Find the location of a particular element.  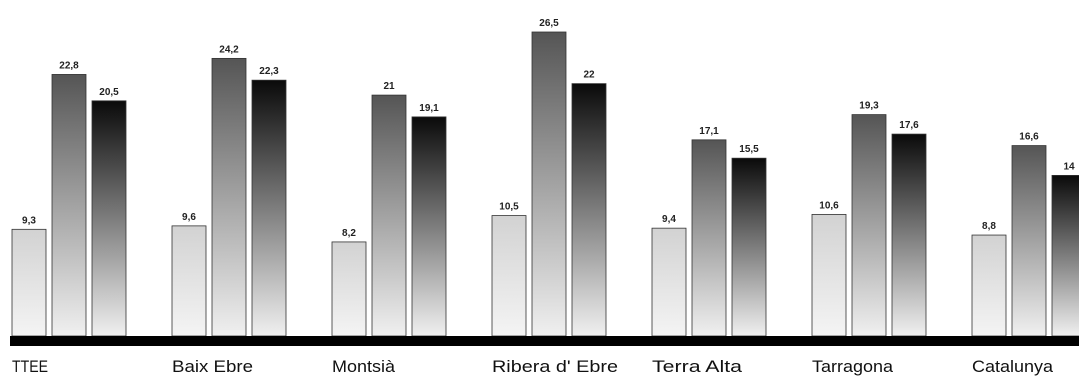

value-label-1-5: 10,6 is located at coordinates (829, 205).